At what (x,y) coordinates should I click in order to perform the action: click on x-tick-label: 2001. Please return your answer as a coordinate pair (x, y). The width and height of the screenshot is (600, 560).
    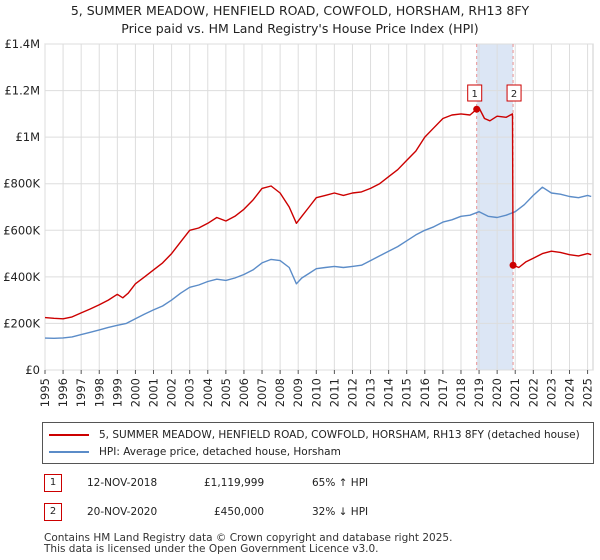
    Looking at the image, I should click on (154, 392).